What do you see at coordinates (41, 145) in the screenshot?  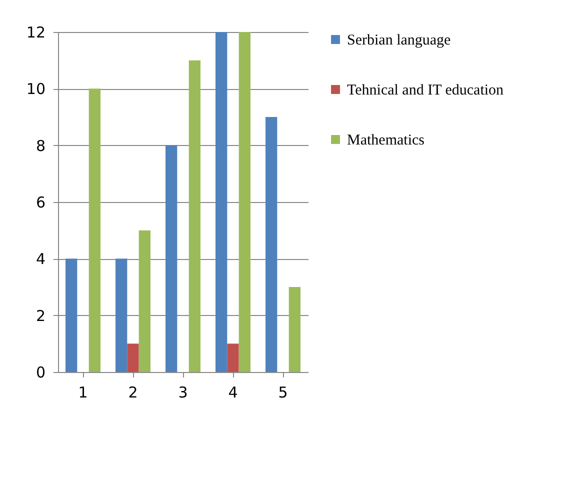 I see `y-tick-label: 8` at bounding box center [41, 145].